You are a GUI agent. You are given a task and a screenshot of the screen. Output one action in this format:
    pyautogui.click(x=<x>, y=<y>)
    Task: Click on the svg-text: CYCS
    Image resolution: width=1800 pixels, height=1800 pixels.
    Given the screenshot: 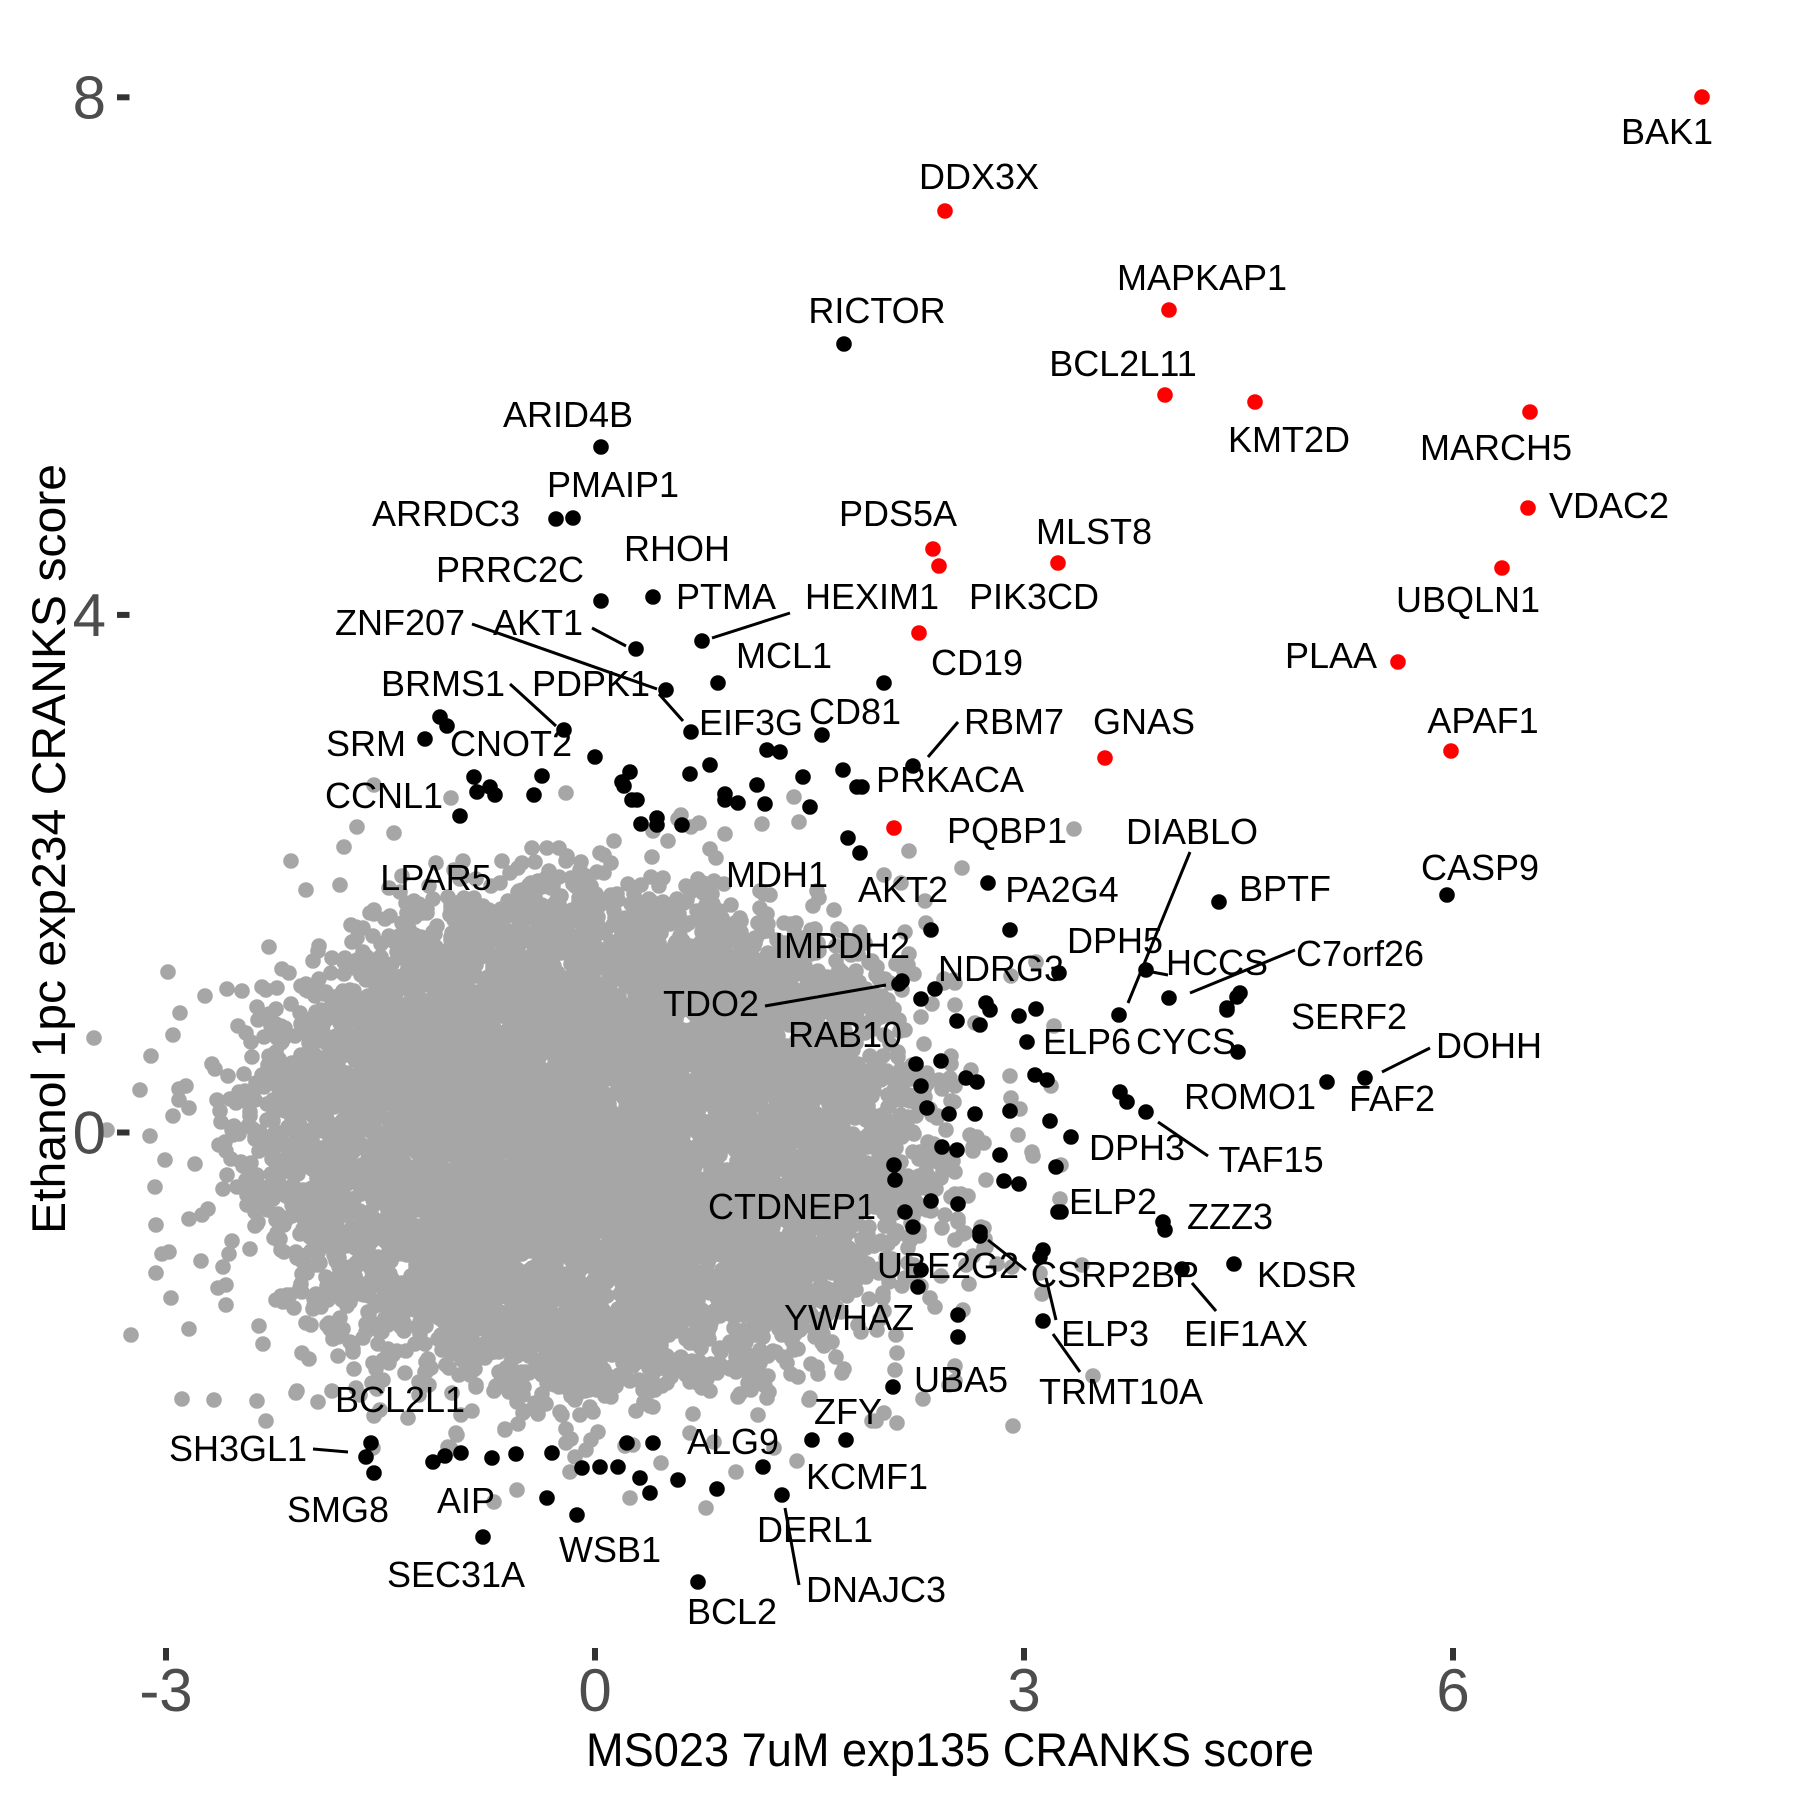 What is the action you would take?
    pyautogui.click(x=1186, y=1041)
    